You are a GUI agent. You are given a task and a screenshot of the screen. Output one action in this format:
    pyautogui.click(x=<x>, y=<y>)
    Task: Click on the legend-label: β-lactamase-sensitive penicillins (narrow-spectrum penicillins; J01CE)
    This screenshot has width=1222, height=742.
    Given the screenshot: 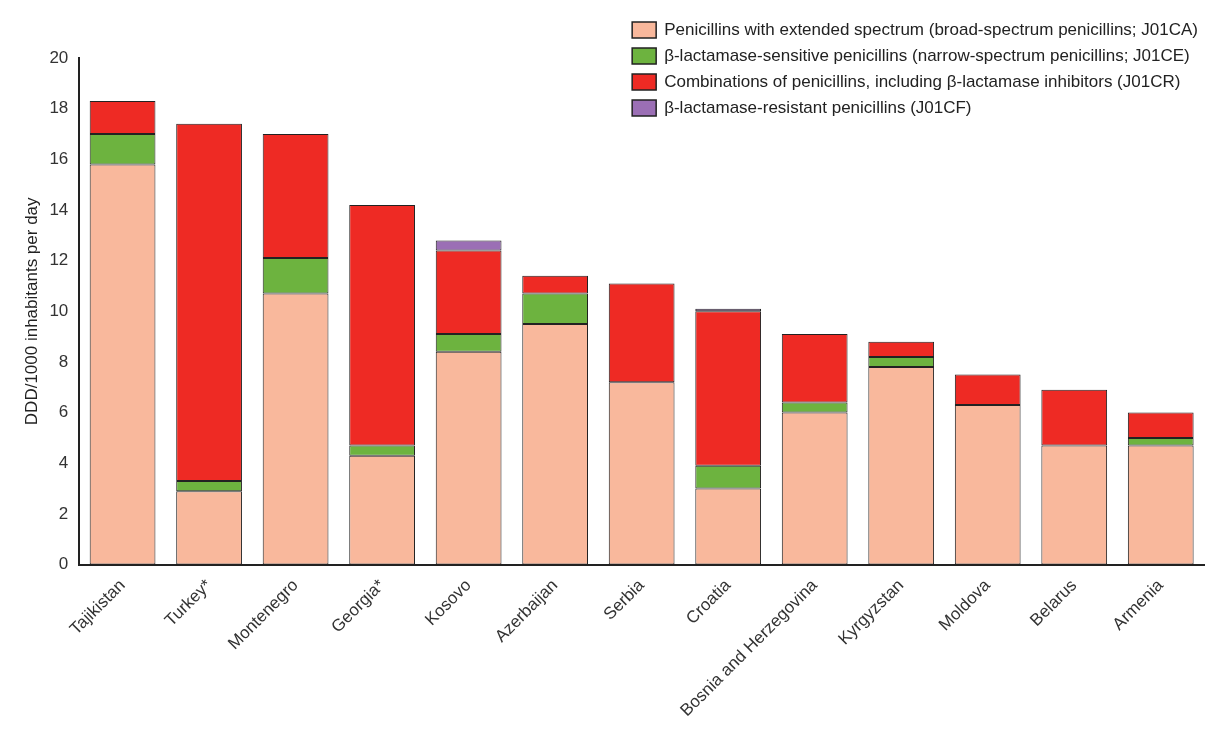 What is the action you would take?
    pyautogui.click(x=927, y=55)
    